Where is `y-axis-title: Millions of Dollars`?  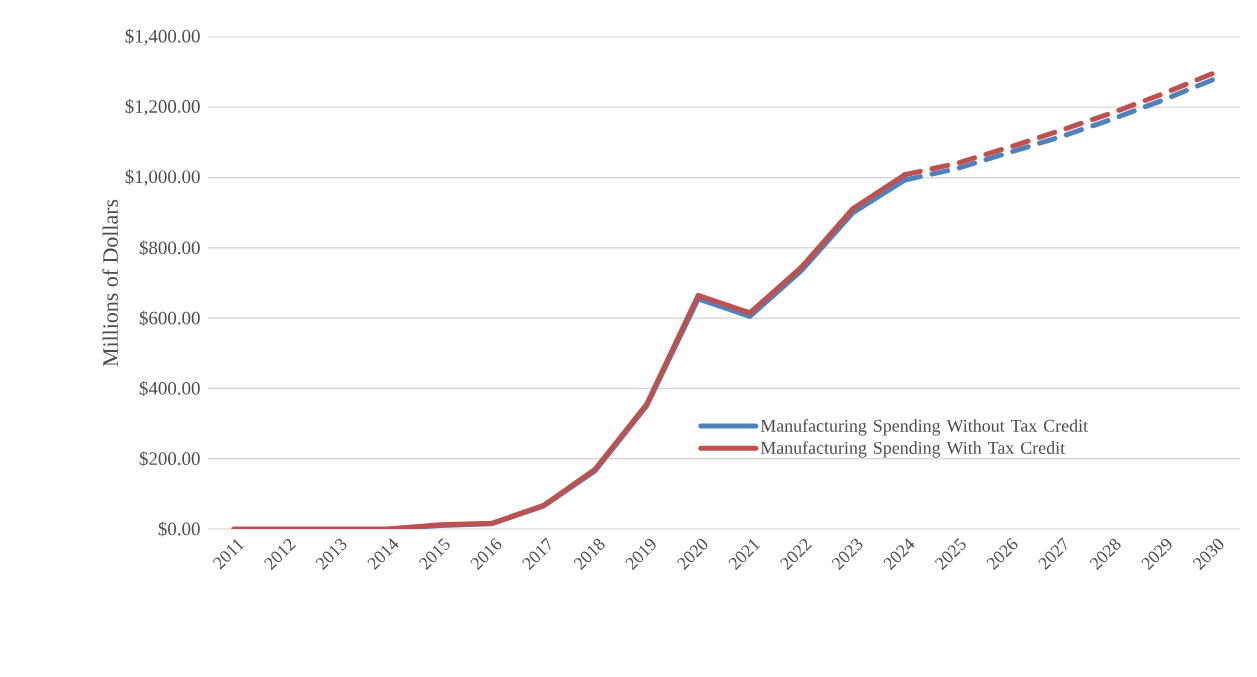
y-axis-title: Millions of Dollars is located at coordinates (110, 283).